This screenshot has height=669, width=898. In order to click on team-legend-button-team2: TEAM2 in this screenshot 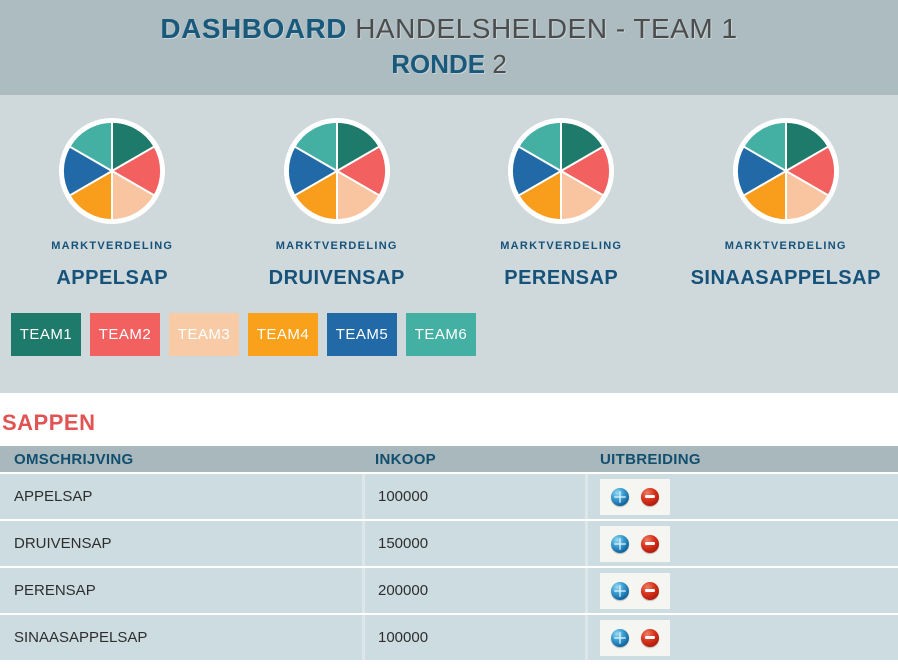, I will do `click(125, 334)`.